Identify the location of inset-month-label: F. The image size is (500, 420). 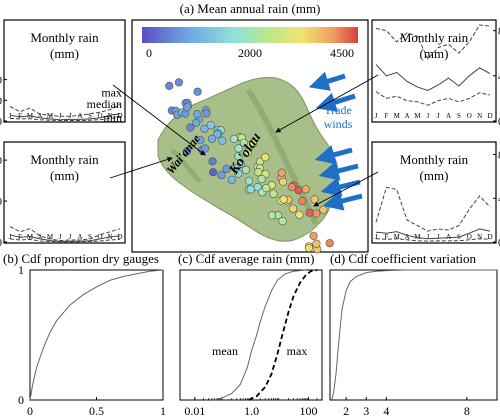
(386, 237).